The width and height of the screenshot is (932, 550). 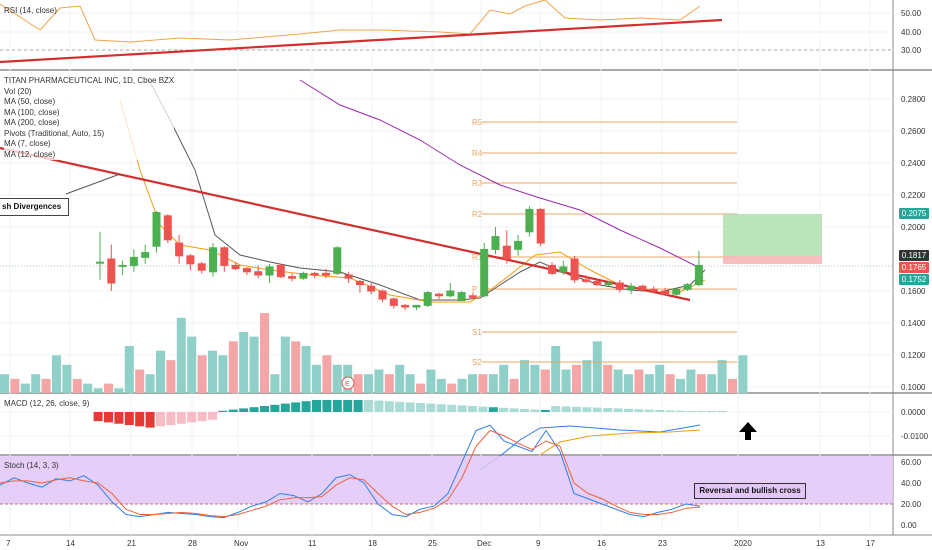 I want to click on stoch-tick: 40.00, so click(x=911, y=483).